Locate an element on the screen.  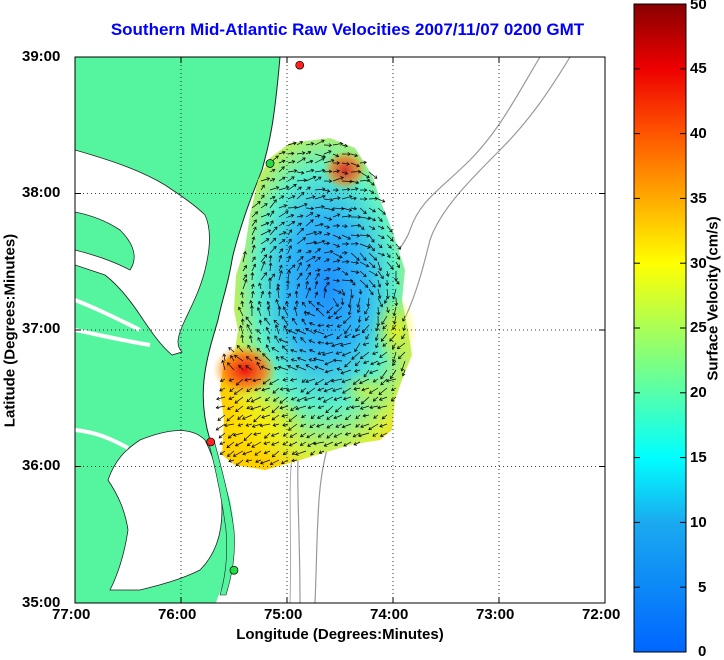
colorbar-tick-label: 10 is located at coordinates (698, 522).